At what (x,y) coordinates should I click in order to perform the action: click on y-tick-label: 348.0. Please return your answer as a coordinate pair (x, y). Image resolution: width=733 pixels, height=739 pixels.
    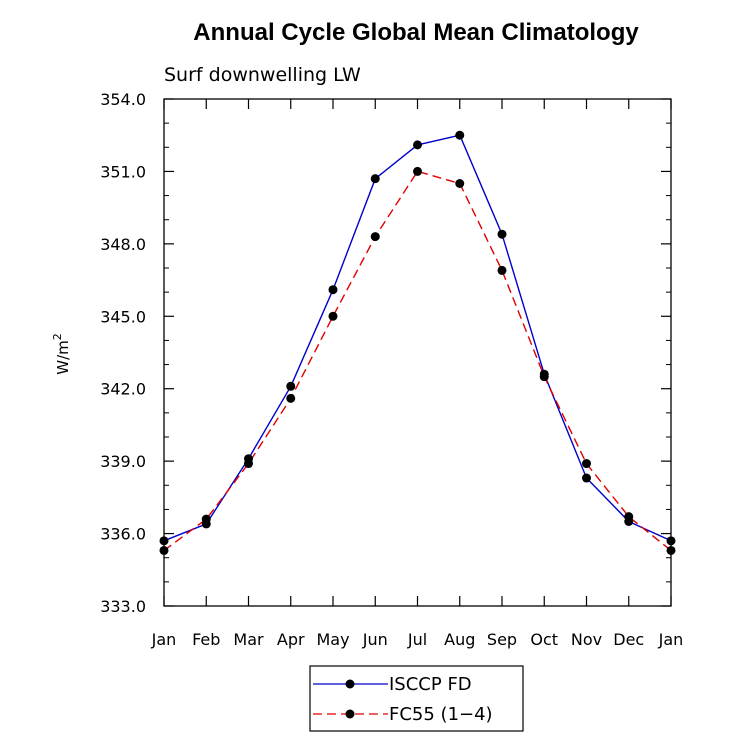
    Looking at the image, I should click on (123, 244).